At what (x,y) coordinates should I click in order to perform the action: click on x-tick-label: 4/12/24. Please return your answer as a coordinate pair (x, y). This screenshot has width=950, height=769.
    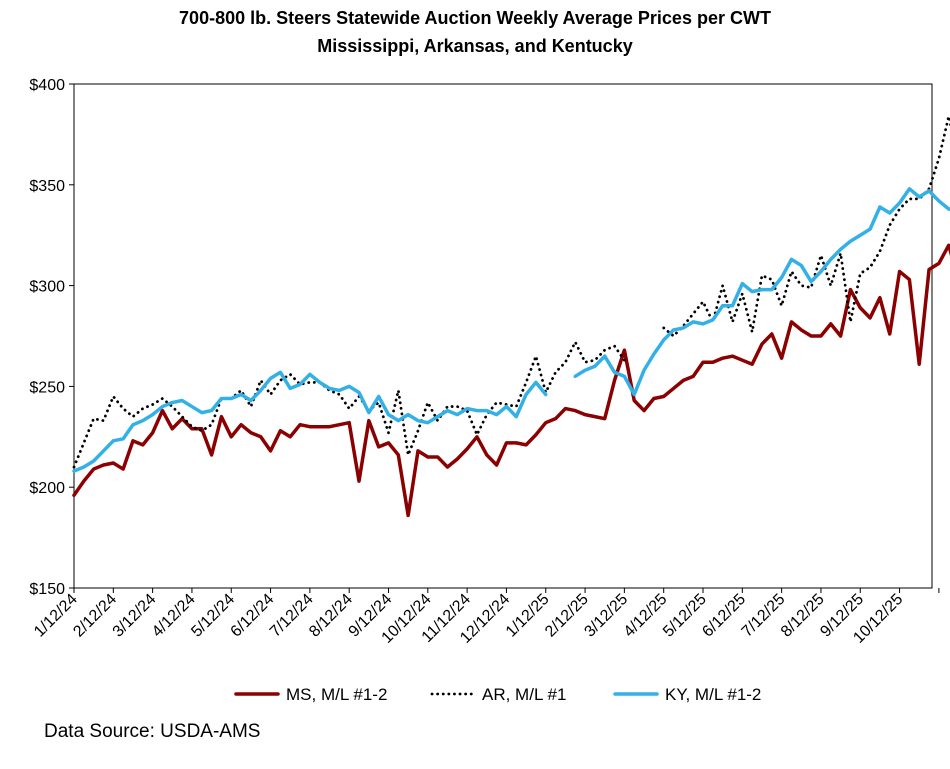
    Looking at the image, I should click on (174, 616).